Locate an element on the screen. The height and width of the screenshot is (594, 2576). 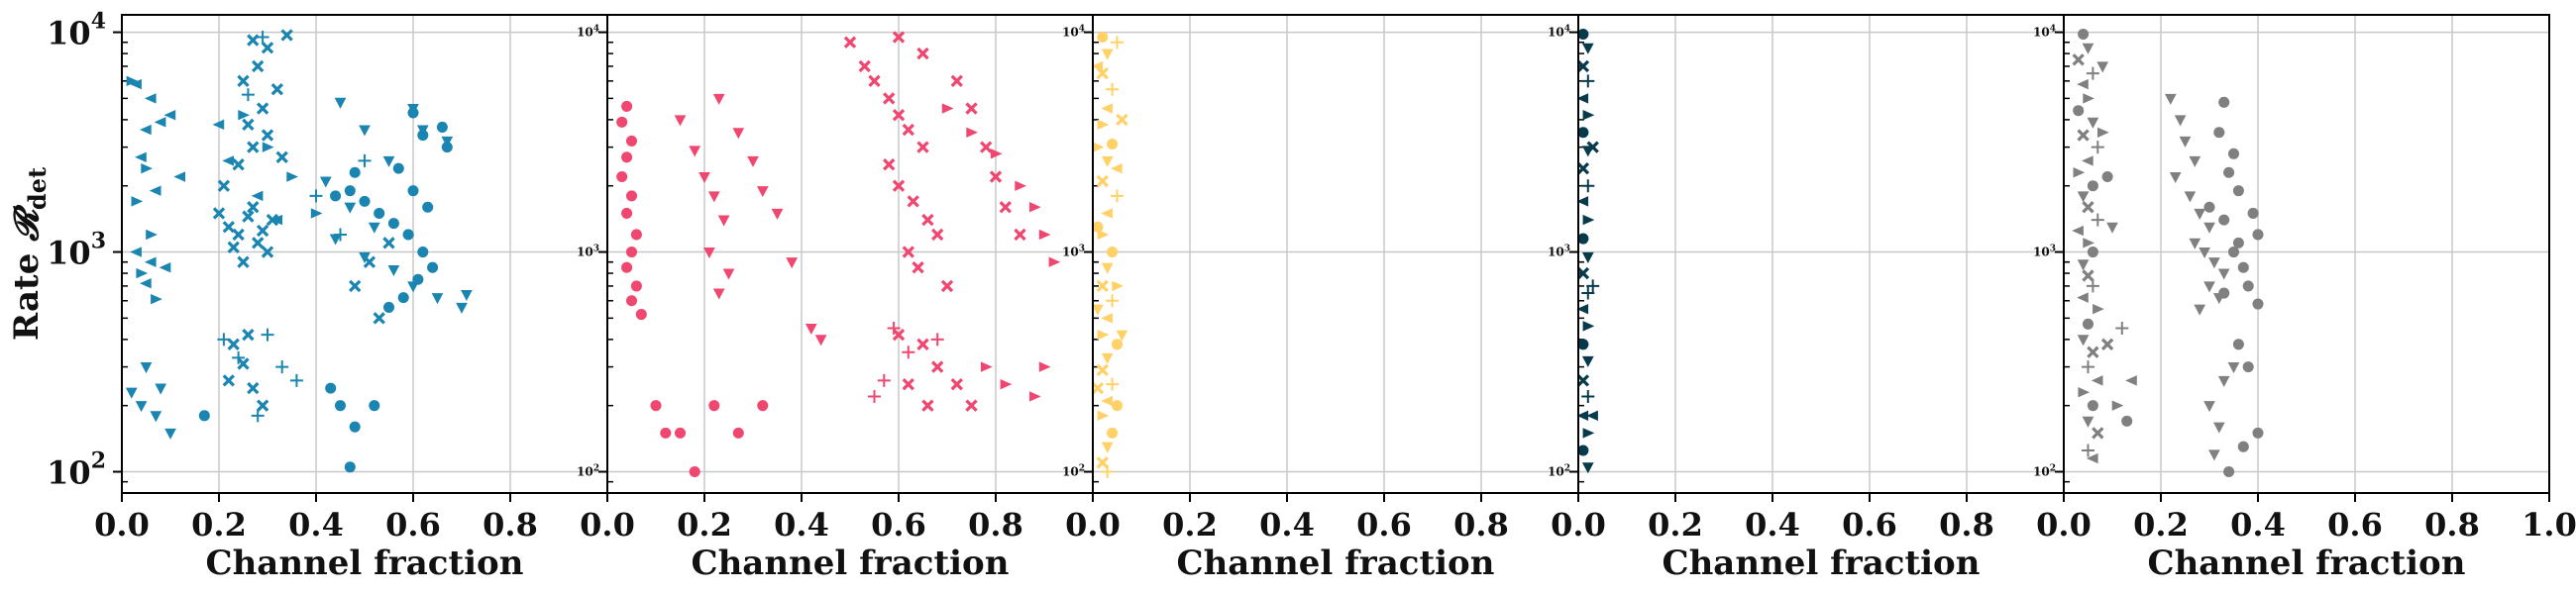
x-tick-label: 0.0 is located at coordinates (1578, 525).